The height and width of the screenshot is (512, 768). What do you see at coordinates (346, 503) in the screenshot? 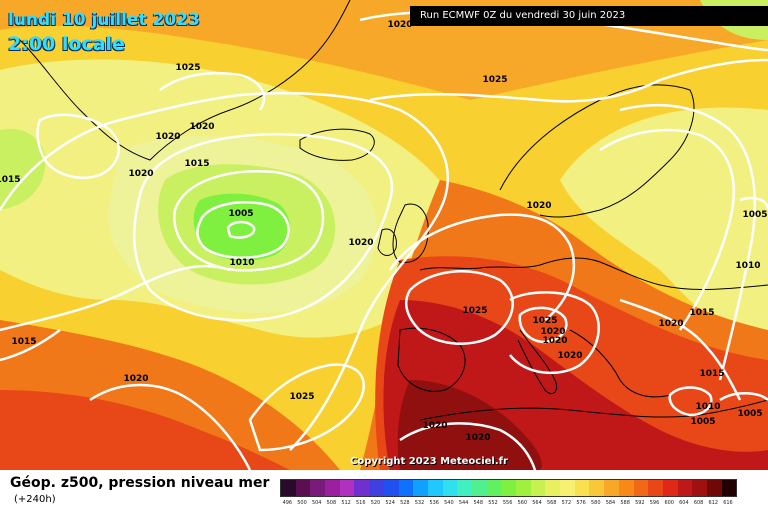
I see `scale-tick-label: 512` at bounding box center [346, 503].